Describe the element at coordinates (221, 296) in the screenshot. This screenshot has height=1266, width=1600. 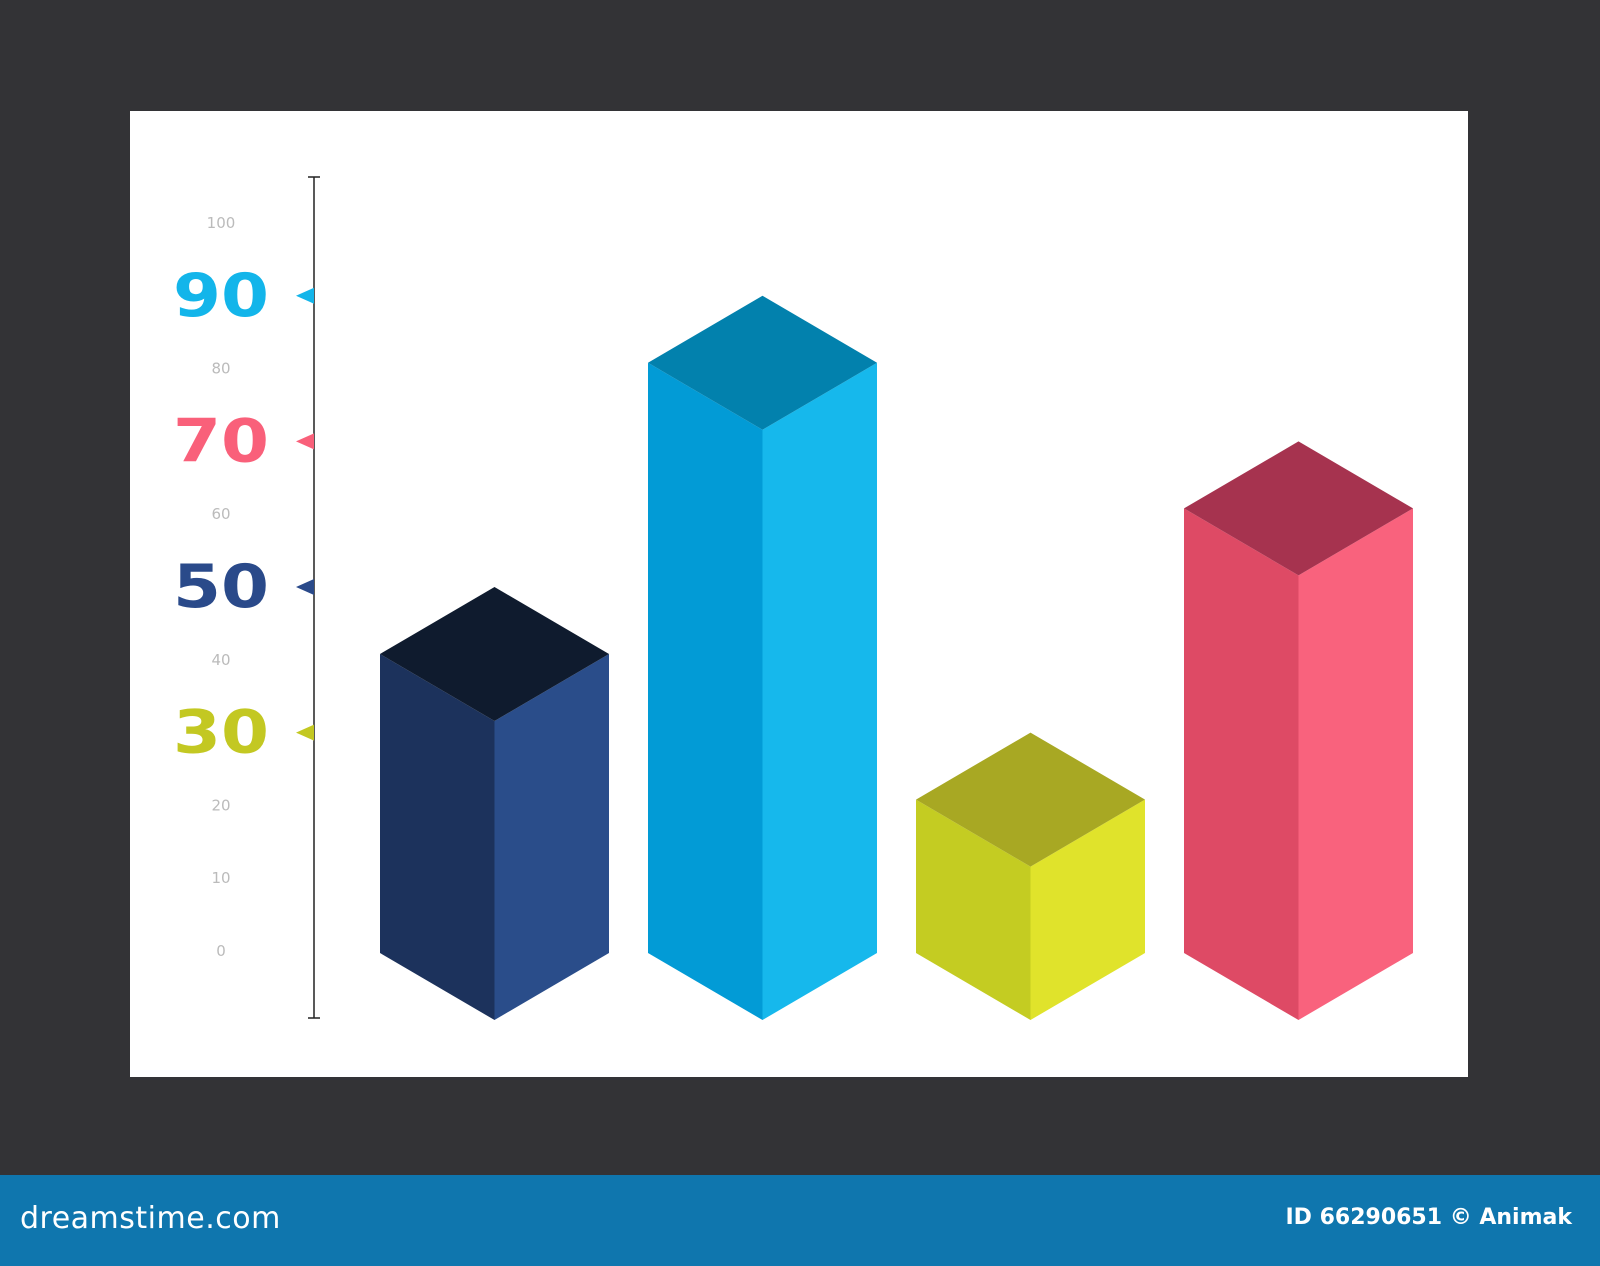
I see `y-highlight-label: 90` at that location.